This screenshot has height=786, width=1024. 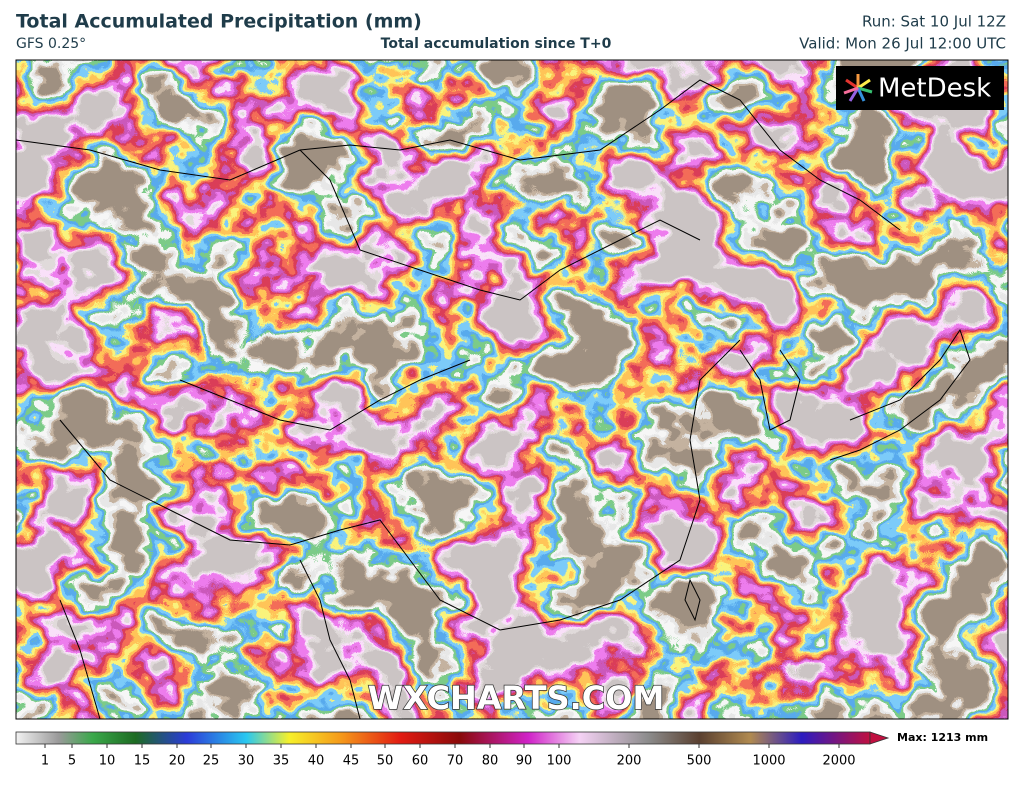 I want to click on watermark: WXCHARTS.COM, so click(x=516, y=698).